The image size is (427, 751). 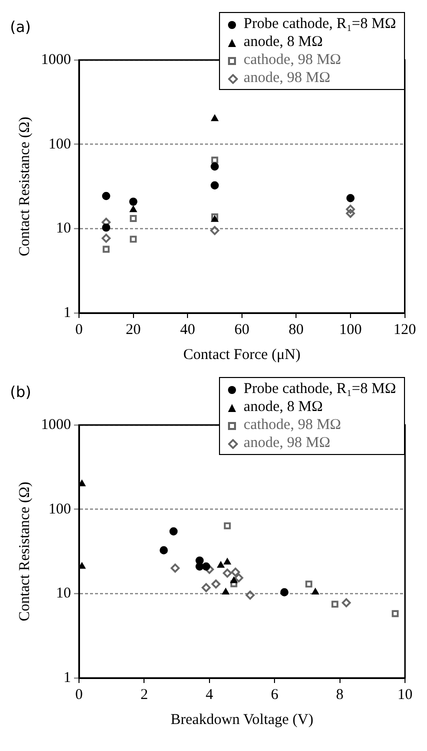 I want to click on x-axis-title: Contact Force (μN), so click(x=241, y=354).